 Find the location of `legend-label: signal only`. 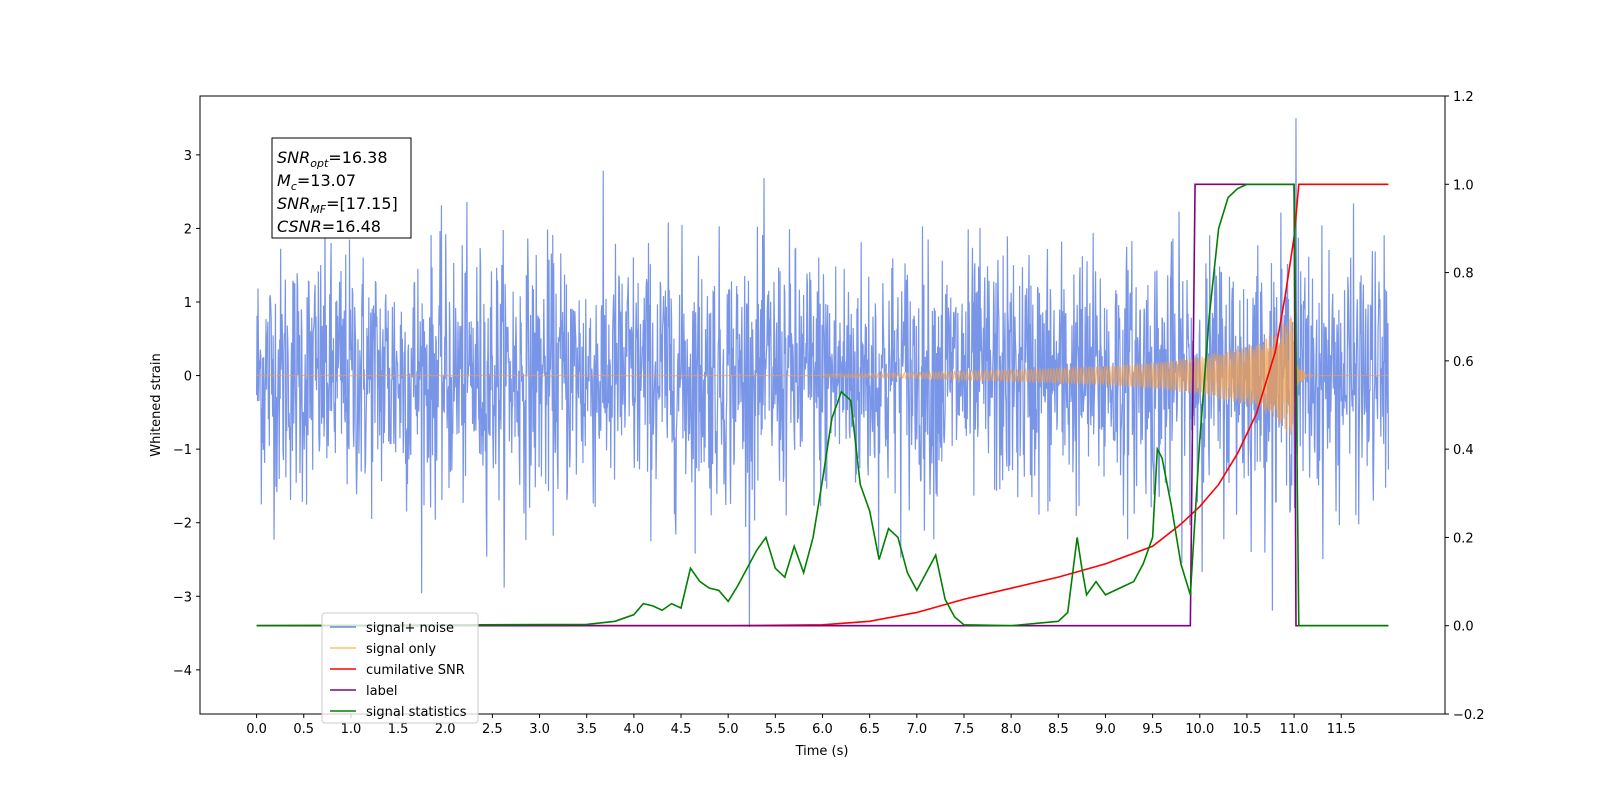

legend-label: signal only is located at coordinates (401, 649).